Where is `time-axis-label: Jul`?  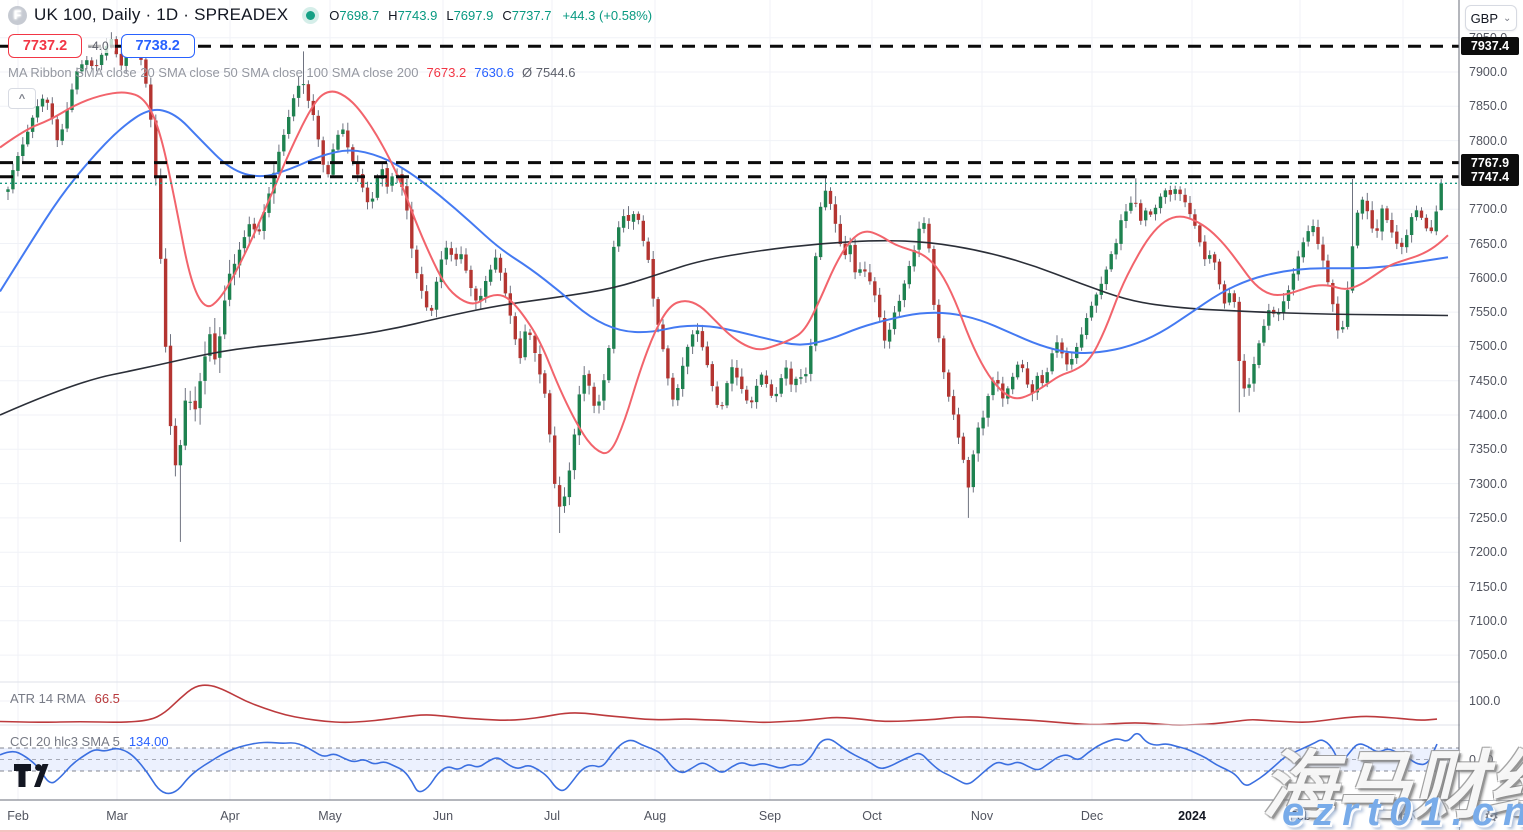 time-axis-label: Jul is located at coordinates (552, 816).